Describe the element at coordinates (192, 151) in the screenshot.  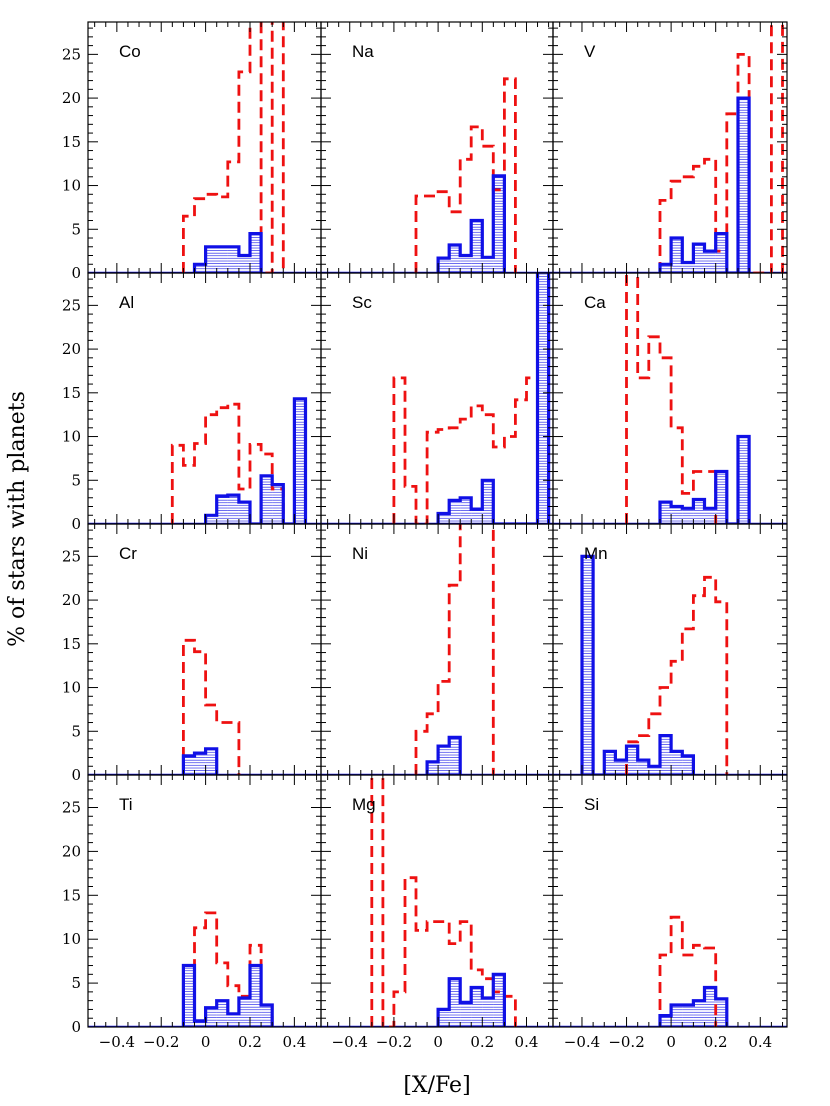
I see `panel-co: 0 5 10 15 20 25 Co` at that location.